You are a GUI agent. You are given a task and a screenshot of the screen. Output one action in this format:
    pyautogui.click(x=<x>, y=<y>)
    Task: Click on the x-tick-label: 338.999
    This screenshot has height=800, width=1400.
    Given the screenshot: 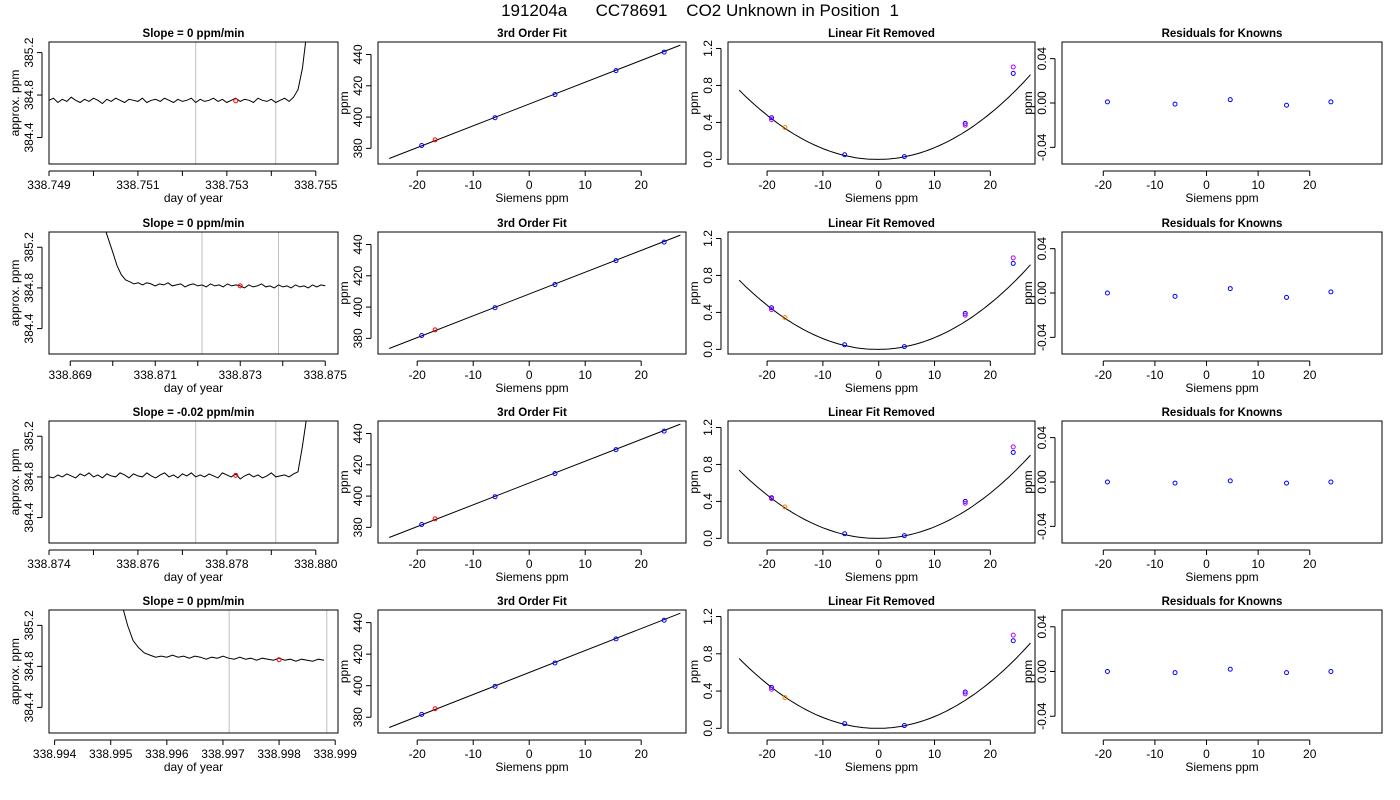 What is the action you would take?
    pyautogui.click(x=335, y=754)
    